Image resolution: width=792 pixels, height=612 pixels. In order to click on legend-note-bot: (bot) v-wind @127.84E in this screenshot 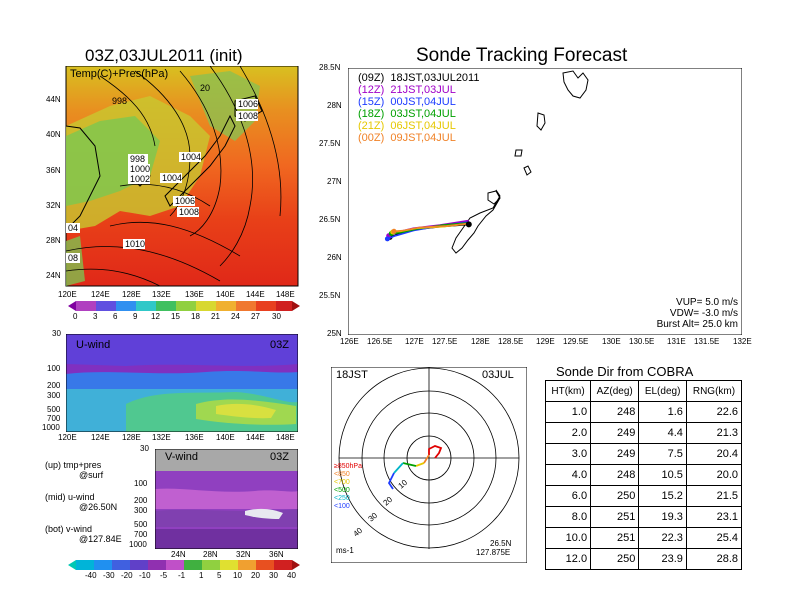, I will do `click(83, 534)`.